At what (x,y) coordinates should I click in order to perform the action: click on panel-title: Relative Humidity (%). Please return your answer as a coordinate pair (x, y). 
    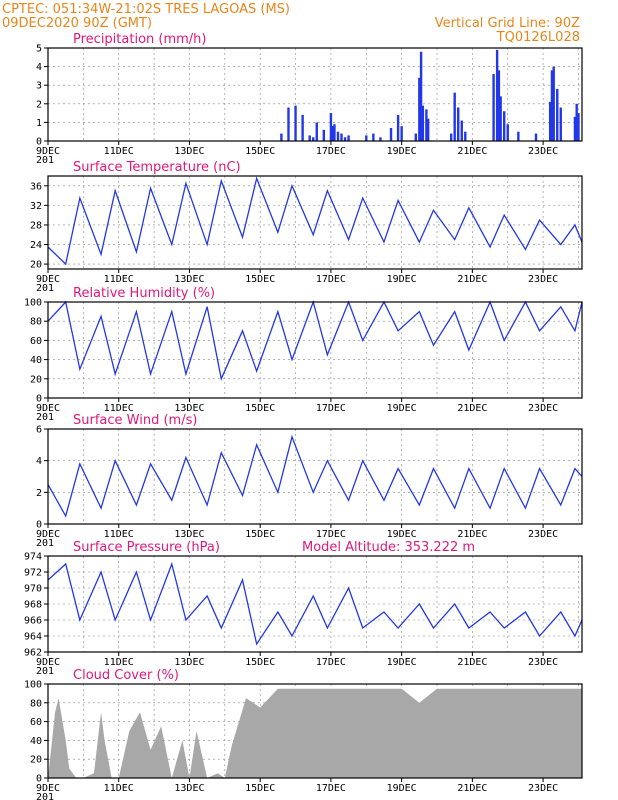
    Looking at the image, I should click on (144, 293).